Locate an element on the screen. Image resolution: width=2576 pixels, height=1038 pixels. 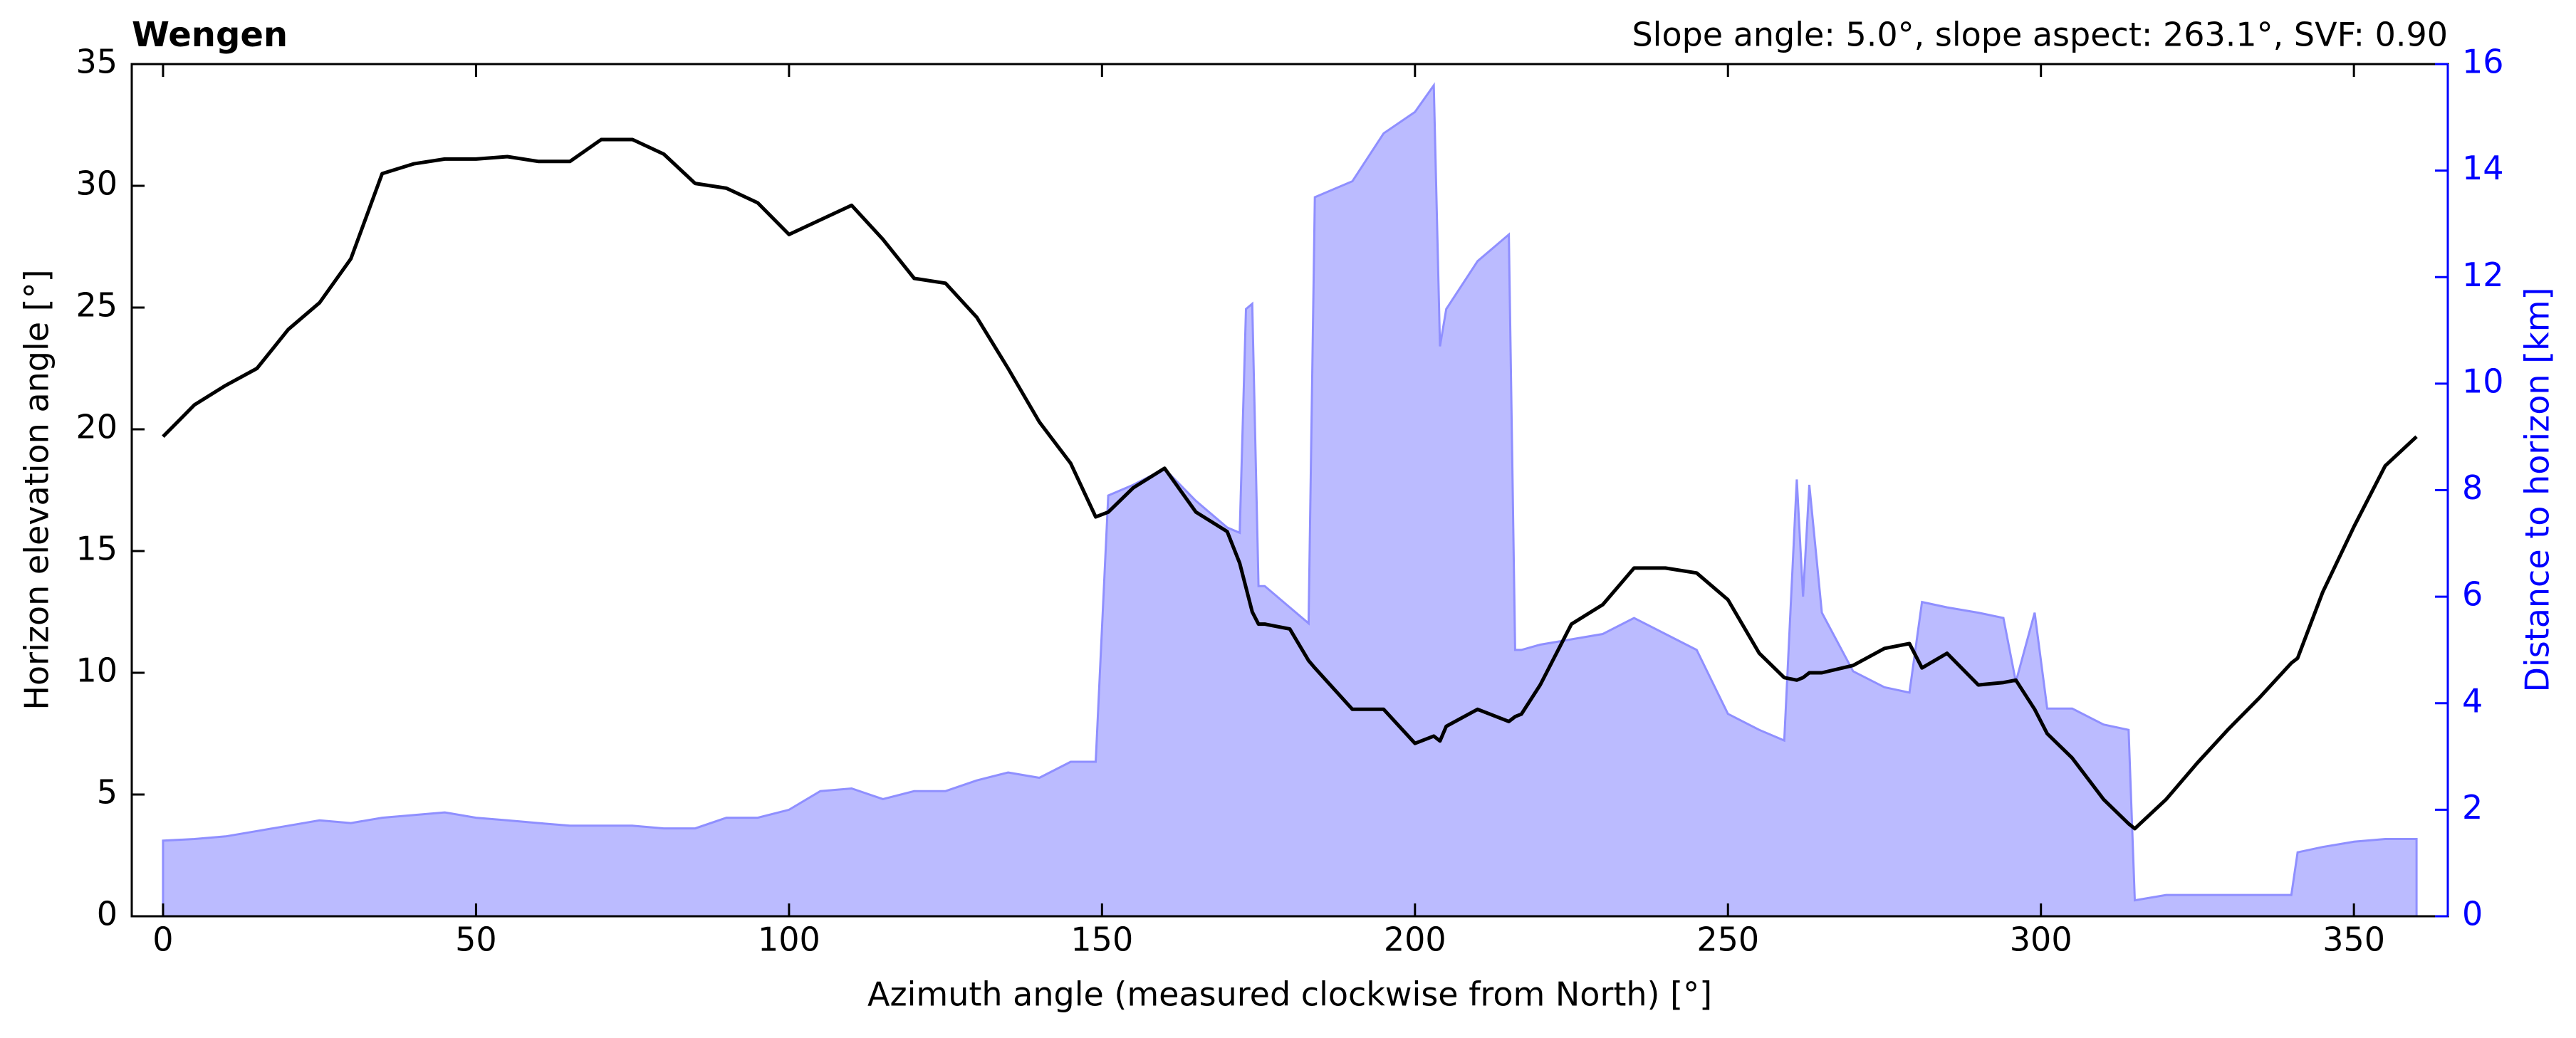
y2-tick-label: 0 is located at coordinates (2472, 914).